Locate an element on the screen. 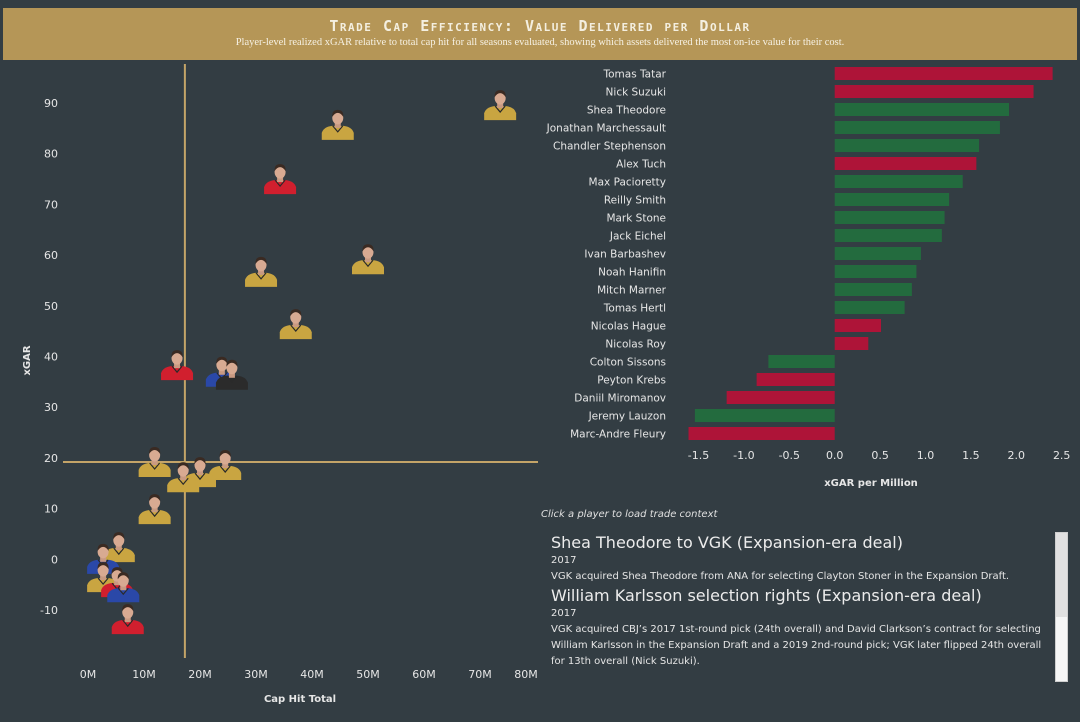 This screenshot has height=722, width=1080. x-tick-label: 20M is located at coordinates (200, 674).